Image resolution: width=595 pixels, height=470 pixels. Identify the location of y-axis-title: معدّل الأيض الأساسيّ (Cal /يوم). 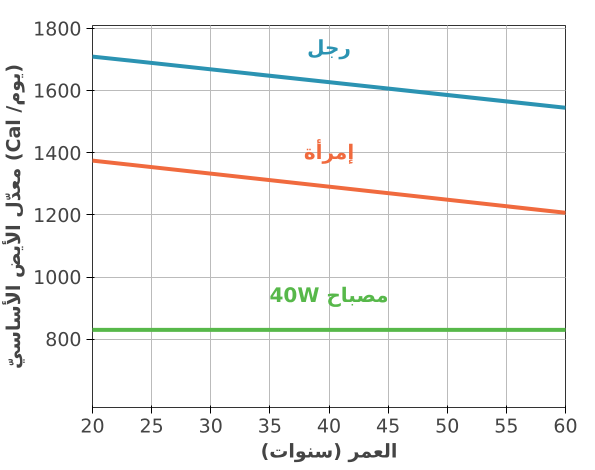
(14, 217).